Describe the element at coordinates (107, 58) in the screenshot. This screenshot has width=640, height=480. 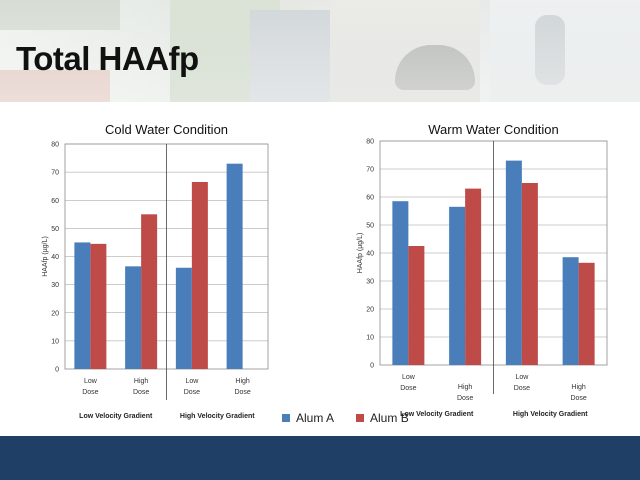
I see `slide-title: Total HAAfp` at that location.